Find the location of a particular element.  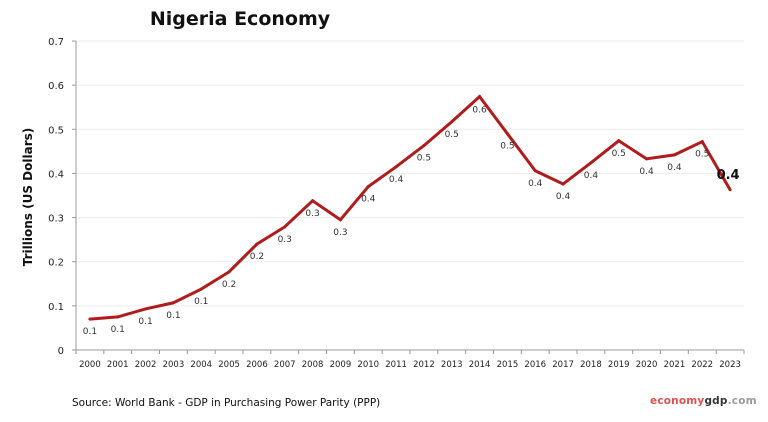

y-tick-label: 0.1 is located at coordinates (56, 307).